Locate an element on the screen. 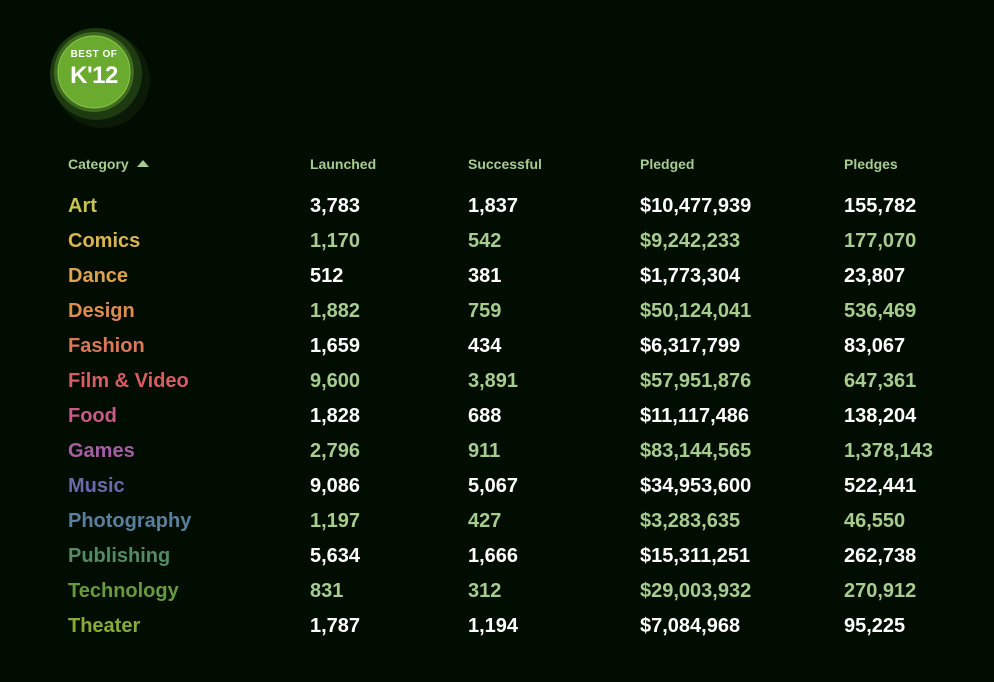 Image resolution: width=994 pixels, height=682 pixels. successful-value: 434 is located at coordinates (485, 346).